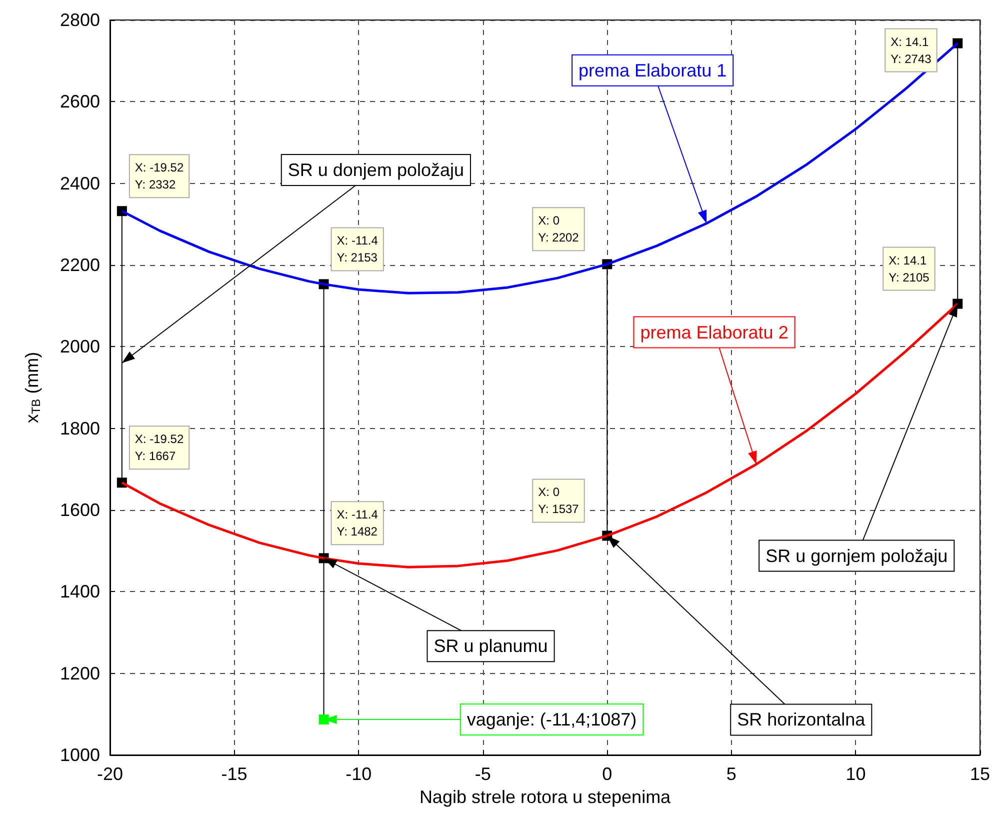  Describe the element at coordinates (545, 796) in the screenshot. I see `x-axis-title: Nagib strele rotora u stepenima` at that location.